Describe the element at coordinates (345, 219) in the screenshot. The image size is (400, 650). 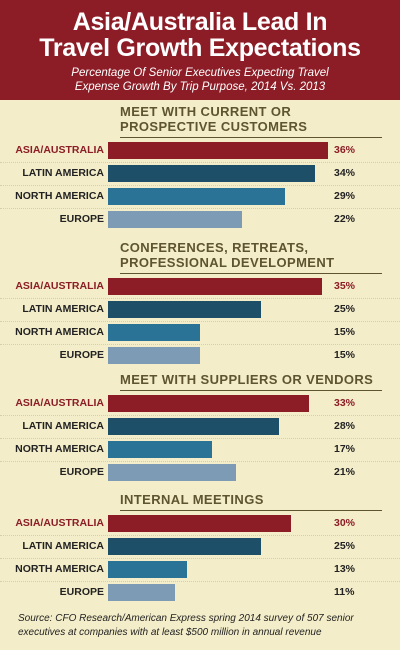
I see `value-label-europe: 22%` at that location.